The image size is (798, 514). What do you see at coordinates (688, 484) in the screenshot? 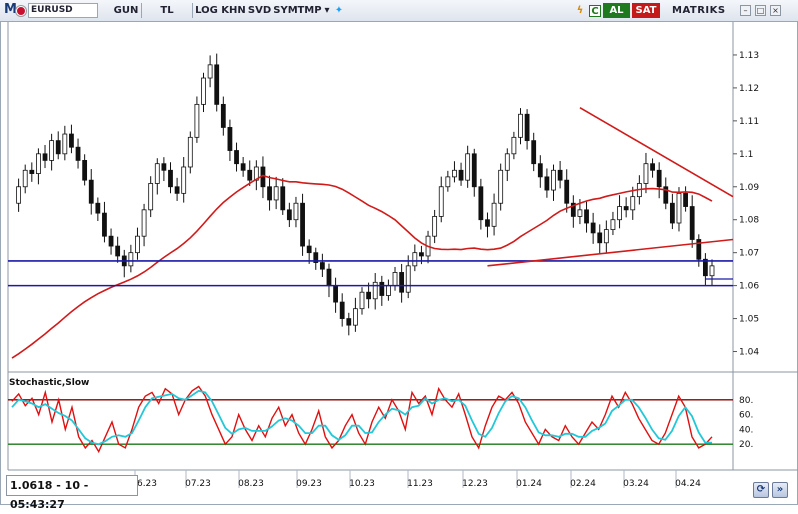
I see `x-tick-label: 04.24` at bounding box center [688, 484].